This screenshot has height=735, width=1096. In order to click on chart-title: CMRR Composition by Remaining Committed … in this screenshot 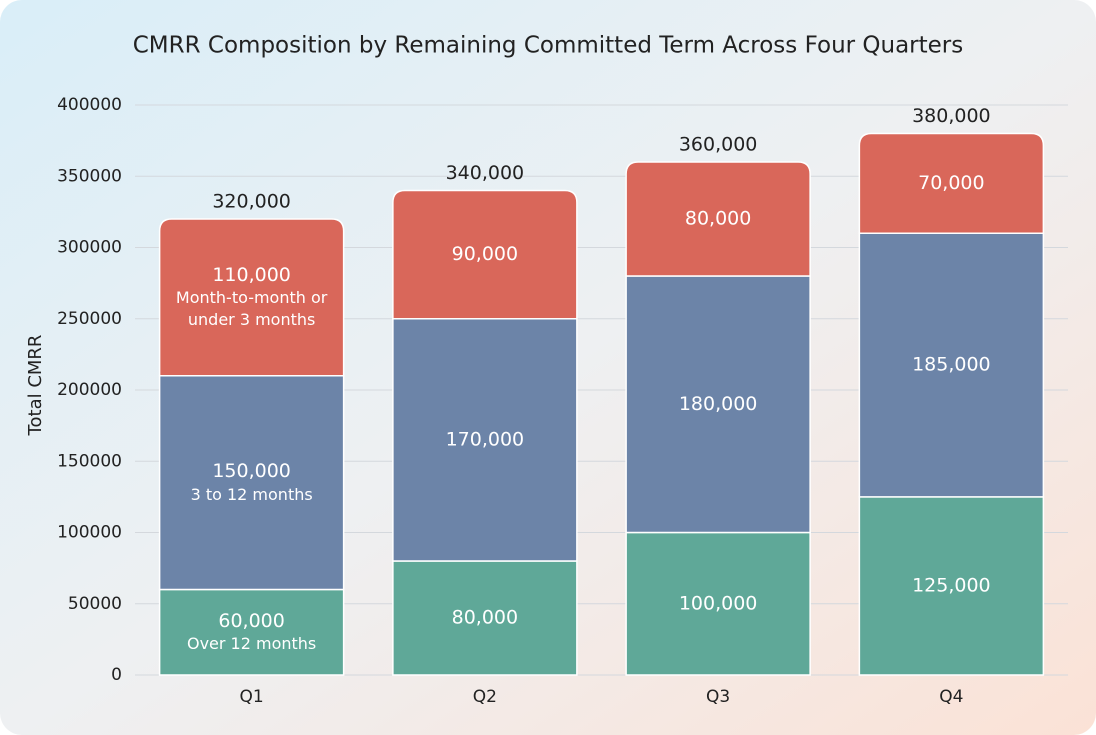, I will do `click(548, 46)`.